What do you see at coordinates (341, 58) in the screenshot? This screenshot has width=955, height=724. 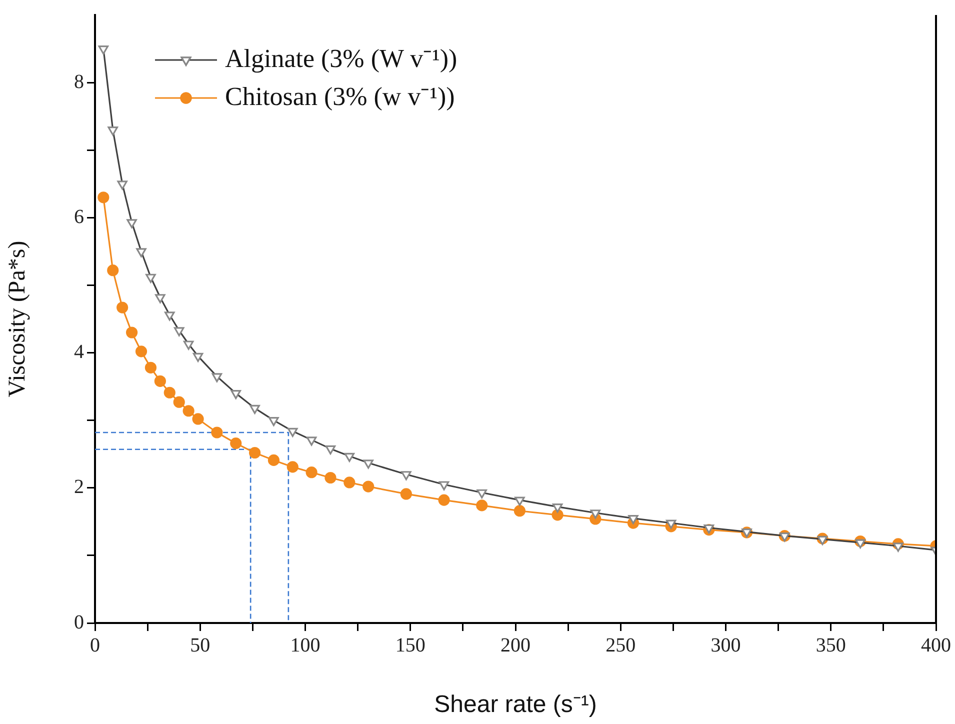 I see `legend-label: Alginate (3% (W v⁻¹))` at bounding box center [341, 58].